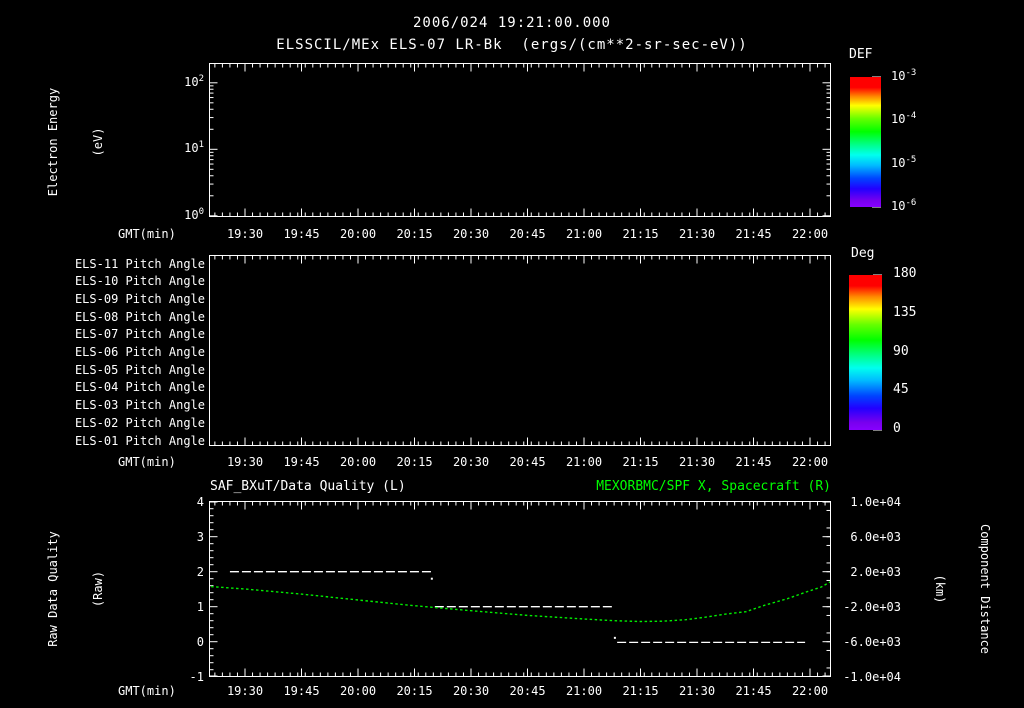 Image resolution: width=1024 pixels, height=708 pixels. Describe the element at coordinates (940, 589) in the screenshot. I see `component-distance-axis-label-line2: (km)` at that location.